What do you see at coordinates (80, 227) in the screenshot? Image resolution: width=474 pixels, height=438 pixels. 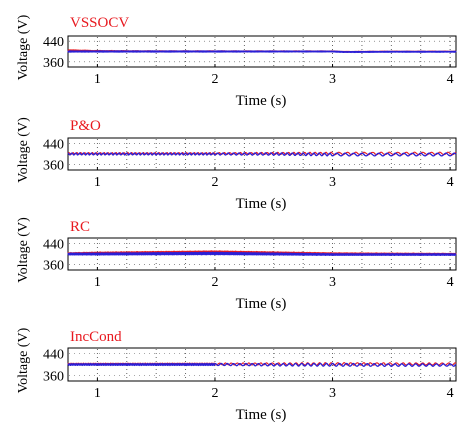 I see `panel-title: RC` at bounding box center [80, 227].